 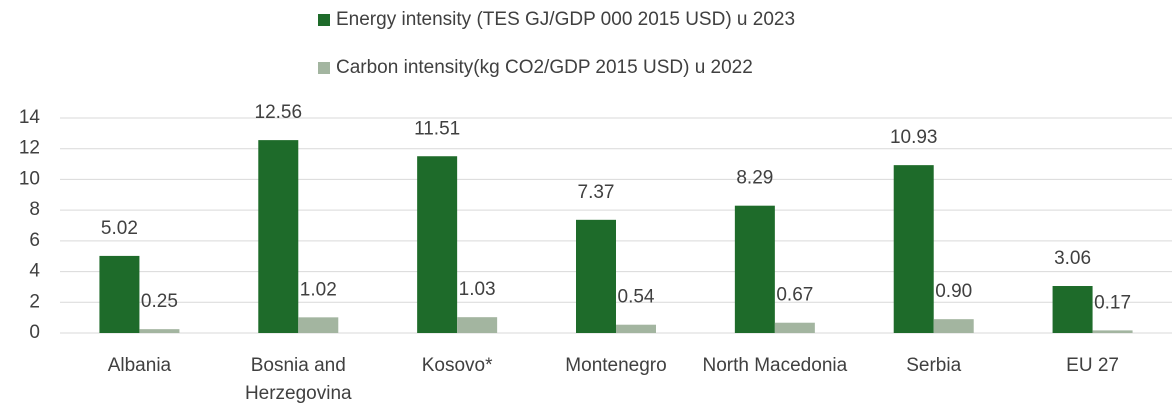 What do you see at coordinates (477, 289) in the screenshot?
I see `data-label: 1.03` at bounding box center [477, 289].